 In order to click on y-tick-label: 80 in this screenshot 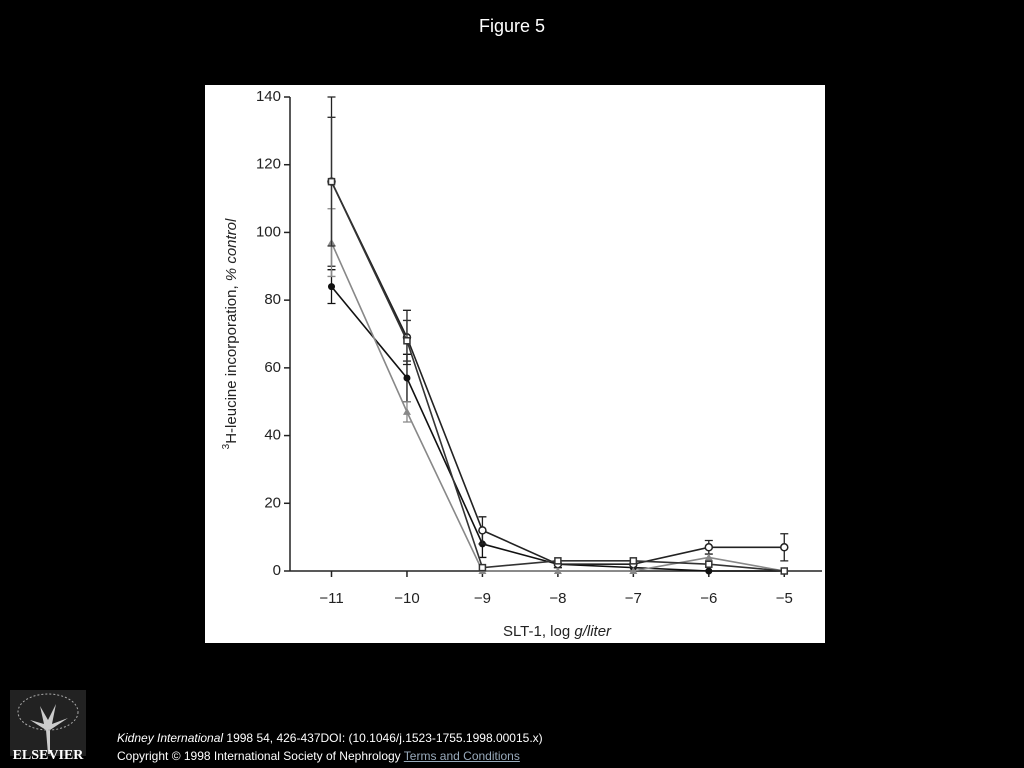, I will do `click(272, 299)`.